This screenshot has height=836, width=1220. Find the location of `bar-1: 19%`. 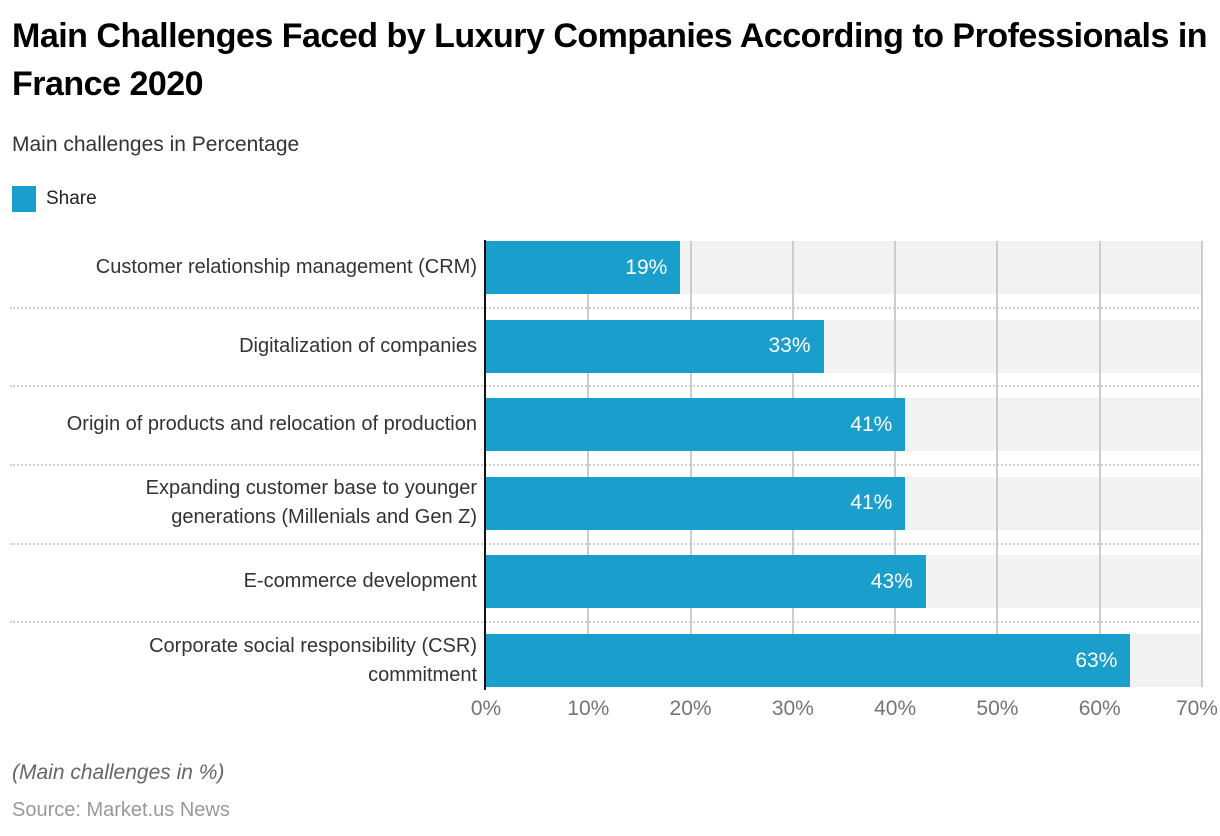

bar-1: 19% is located at coordinates (583, 267).